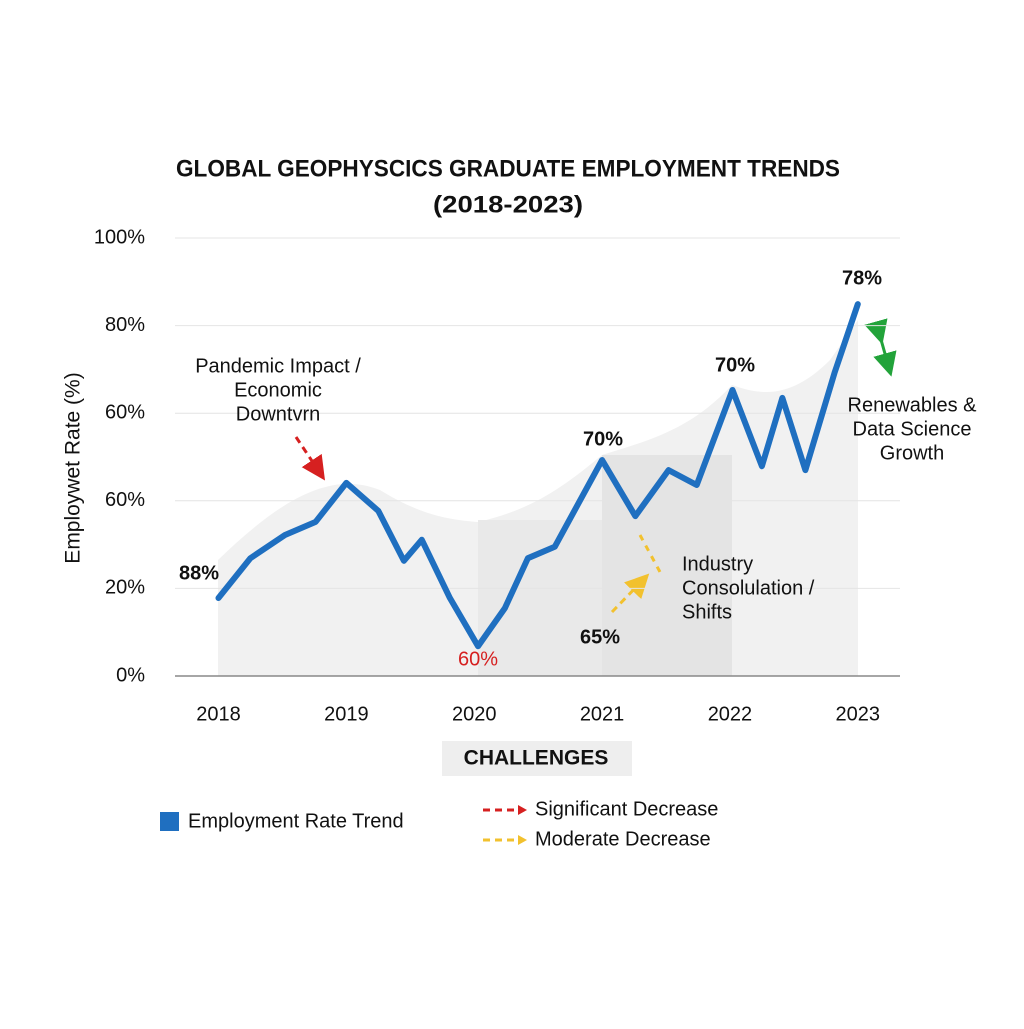  I want to click on annotation: Economic, so click(278, 390).